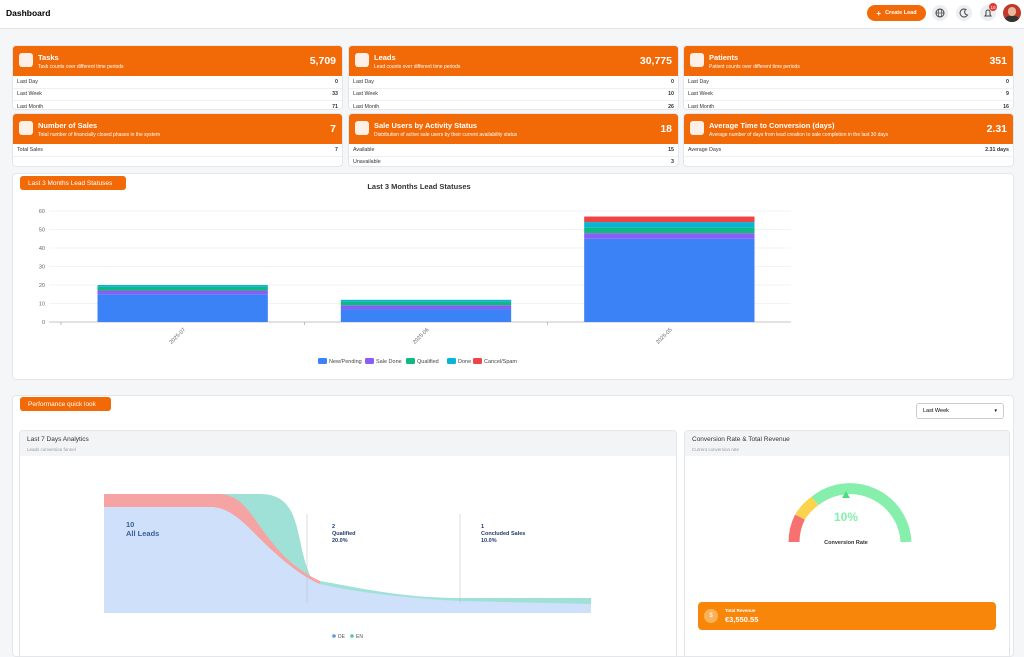 This screenshot has height=657, width=1024. What do you see at coordinates (345, 362) in the screenshot?
I see `legend-label: New/Pending` at bounding box center [345, 362].